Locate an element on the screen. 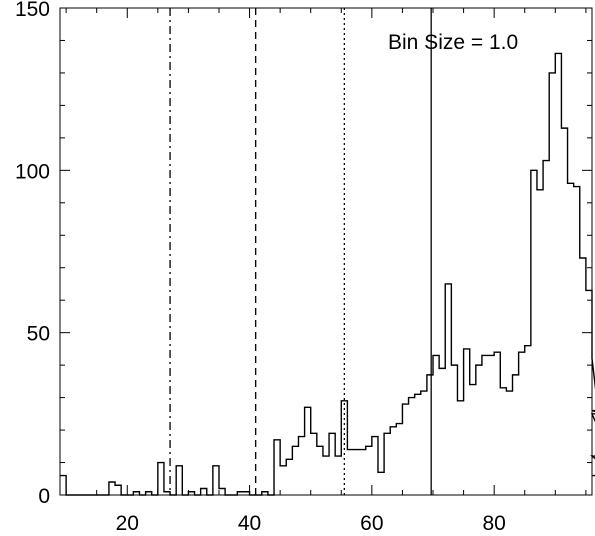 The image size is (595, 536). x-tick-label: 20 is located at coordinates (127, 523).